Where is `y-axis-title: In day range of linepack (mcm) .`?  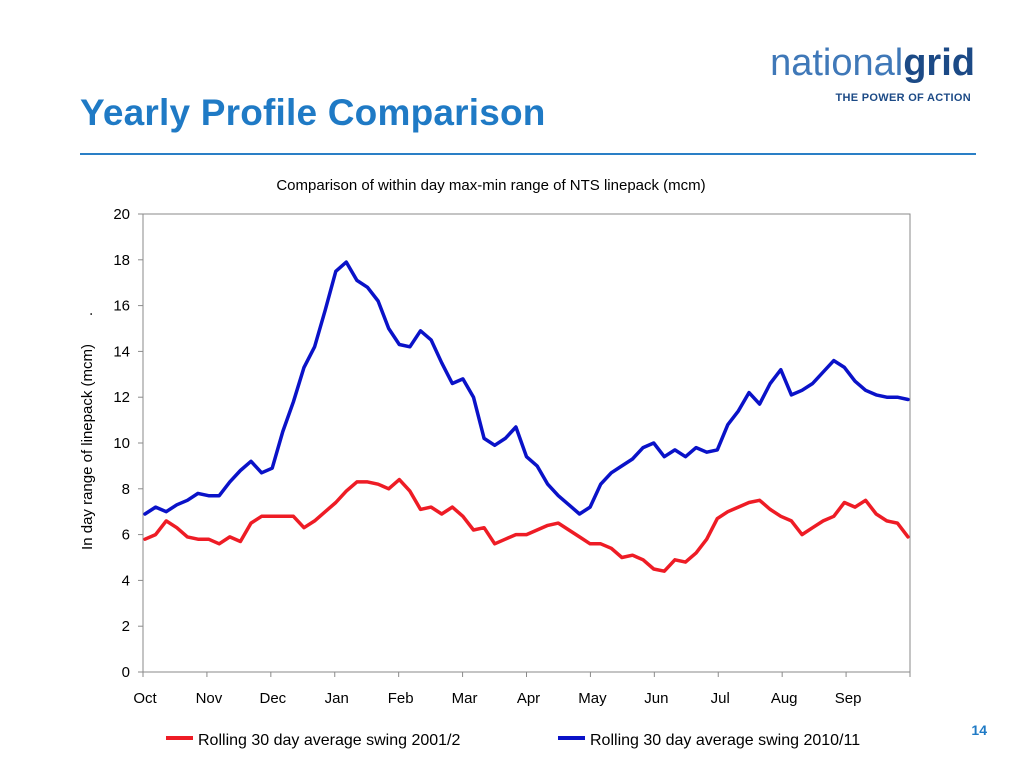
y-axis-title: In day range of linepack (mcm) . is located at coordinates (87, 431).